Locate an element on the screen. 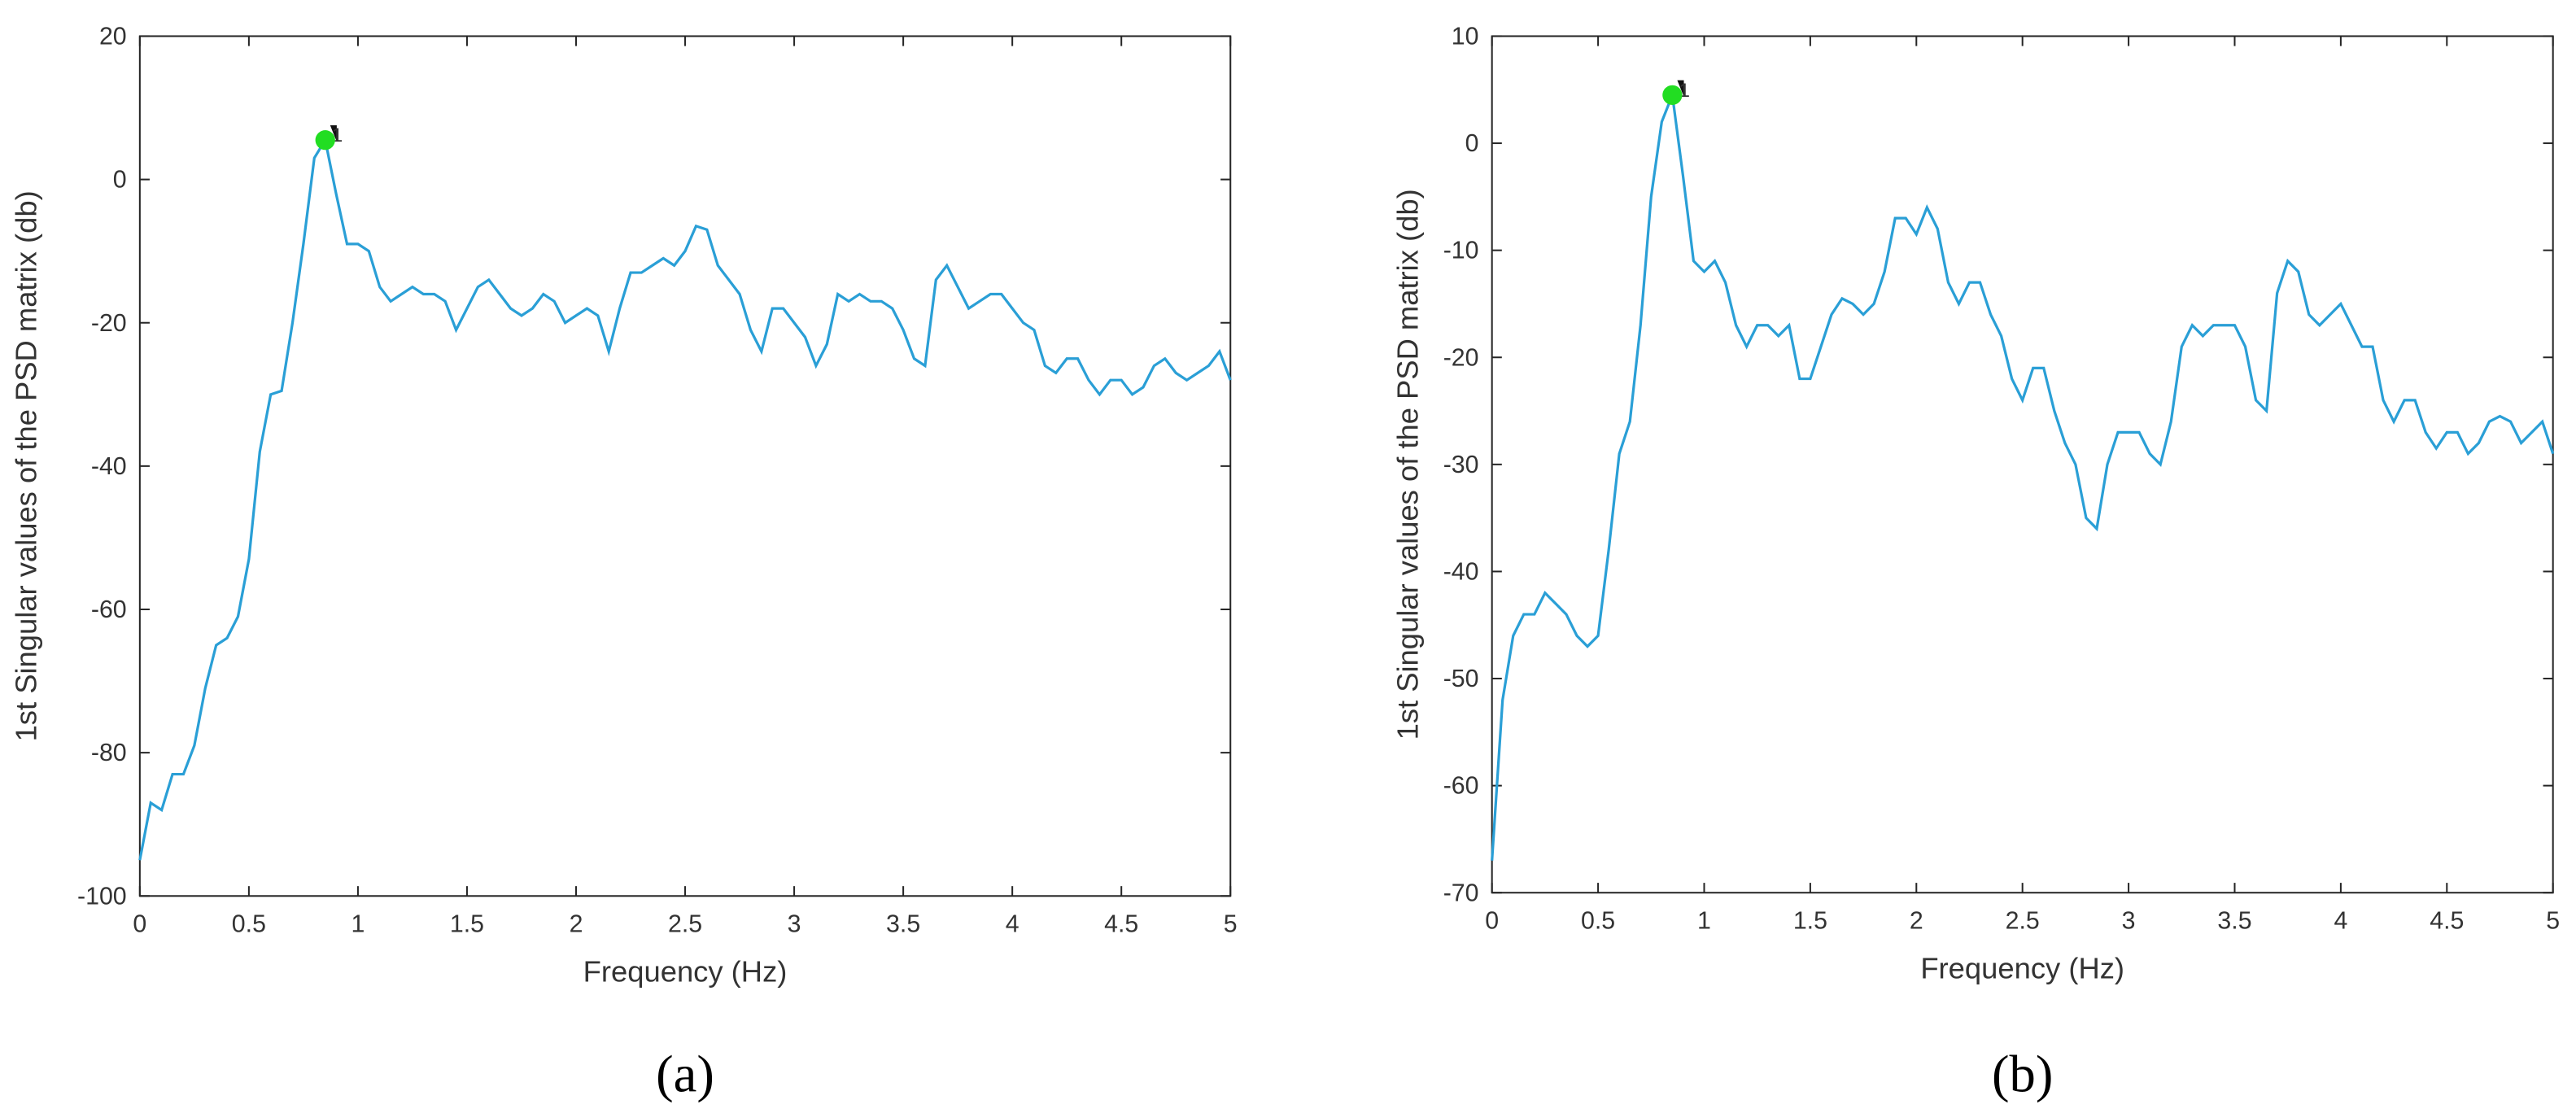 This screenshot has height=1113, width=2576. y-tick-label: -100 is located at coordinates (102, 896).